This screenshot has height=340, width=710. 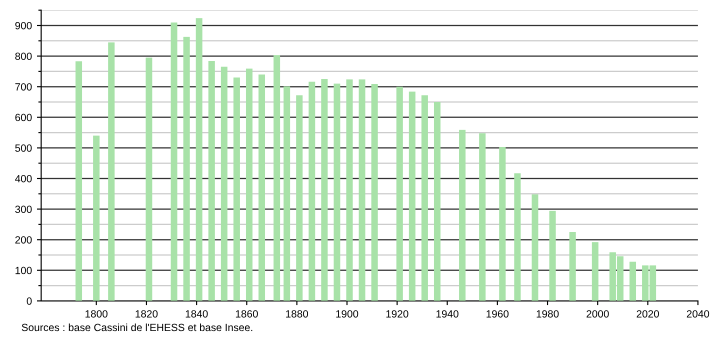 I want to click on x-tick-label: 1900, so click(x=347, y=314).